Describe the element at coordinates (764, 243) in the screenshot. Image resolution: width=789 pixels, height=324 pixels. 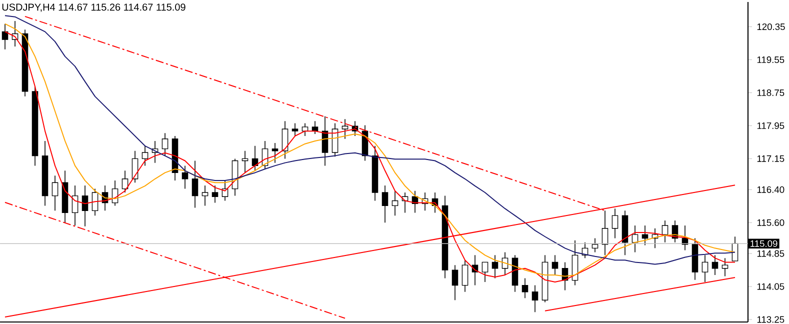
I see `ref-line-label: 115.09` at that location.